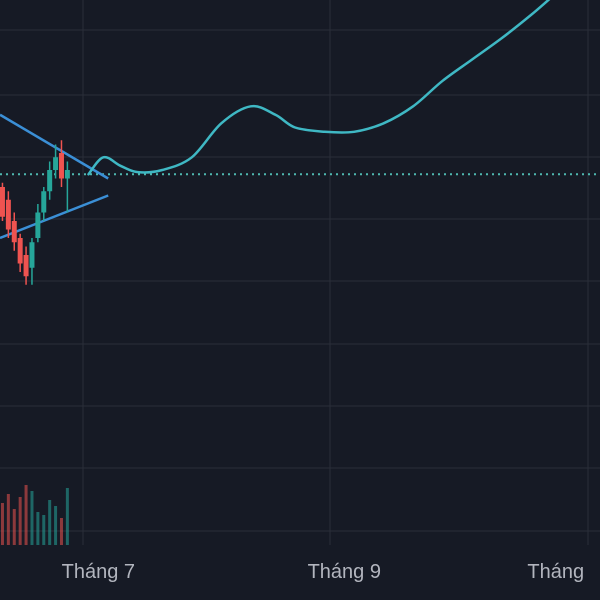 This screenshot has width=600, height=600. I want to click on x-tick-label: Tháng, so click(555, 572).